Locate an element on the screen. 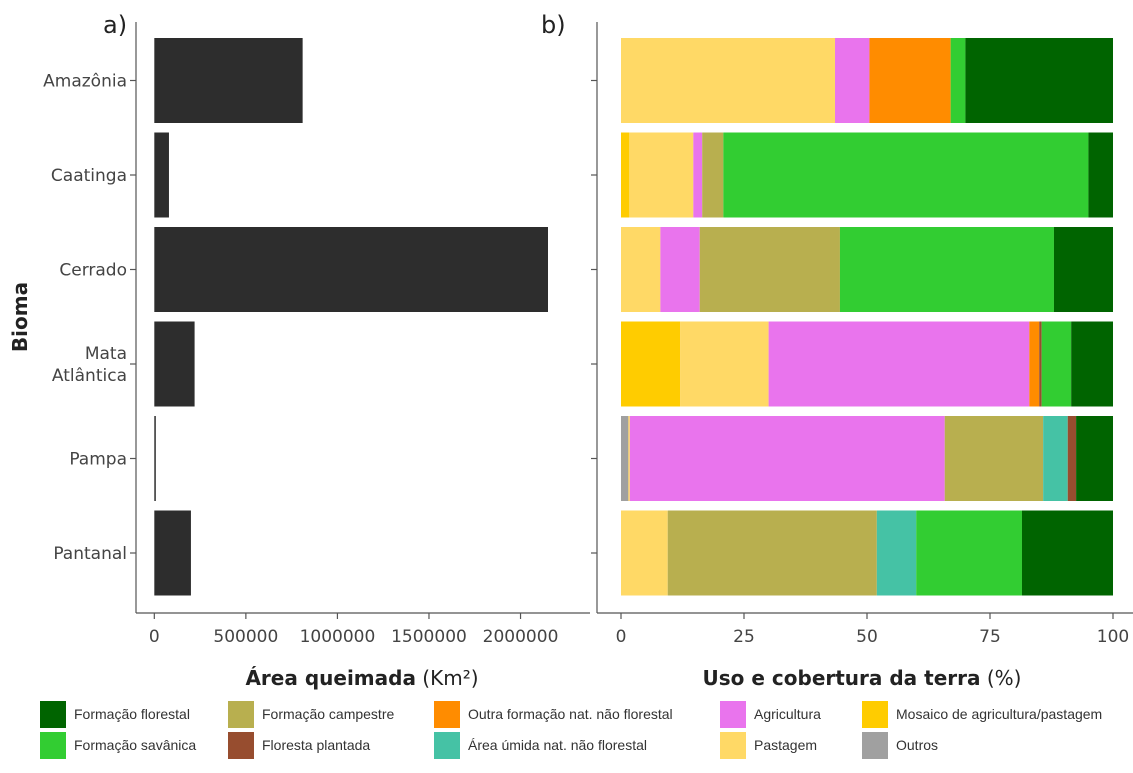 The width and height of the screenshot is (1133, 773). segment-pampa-formacao-campestre is located at coordinates (994, 458).